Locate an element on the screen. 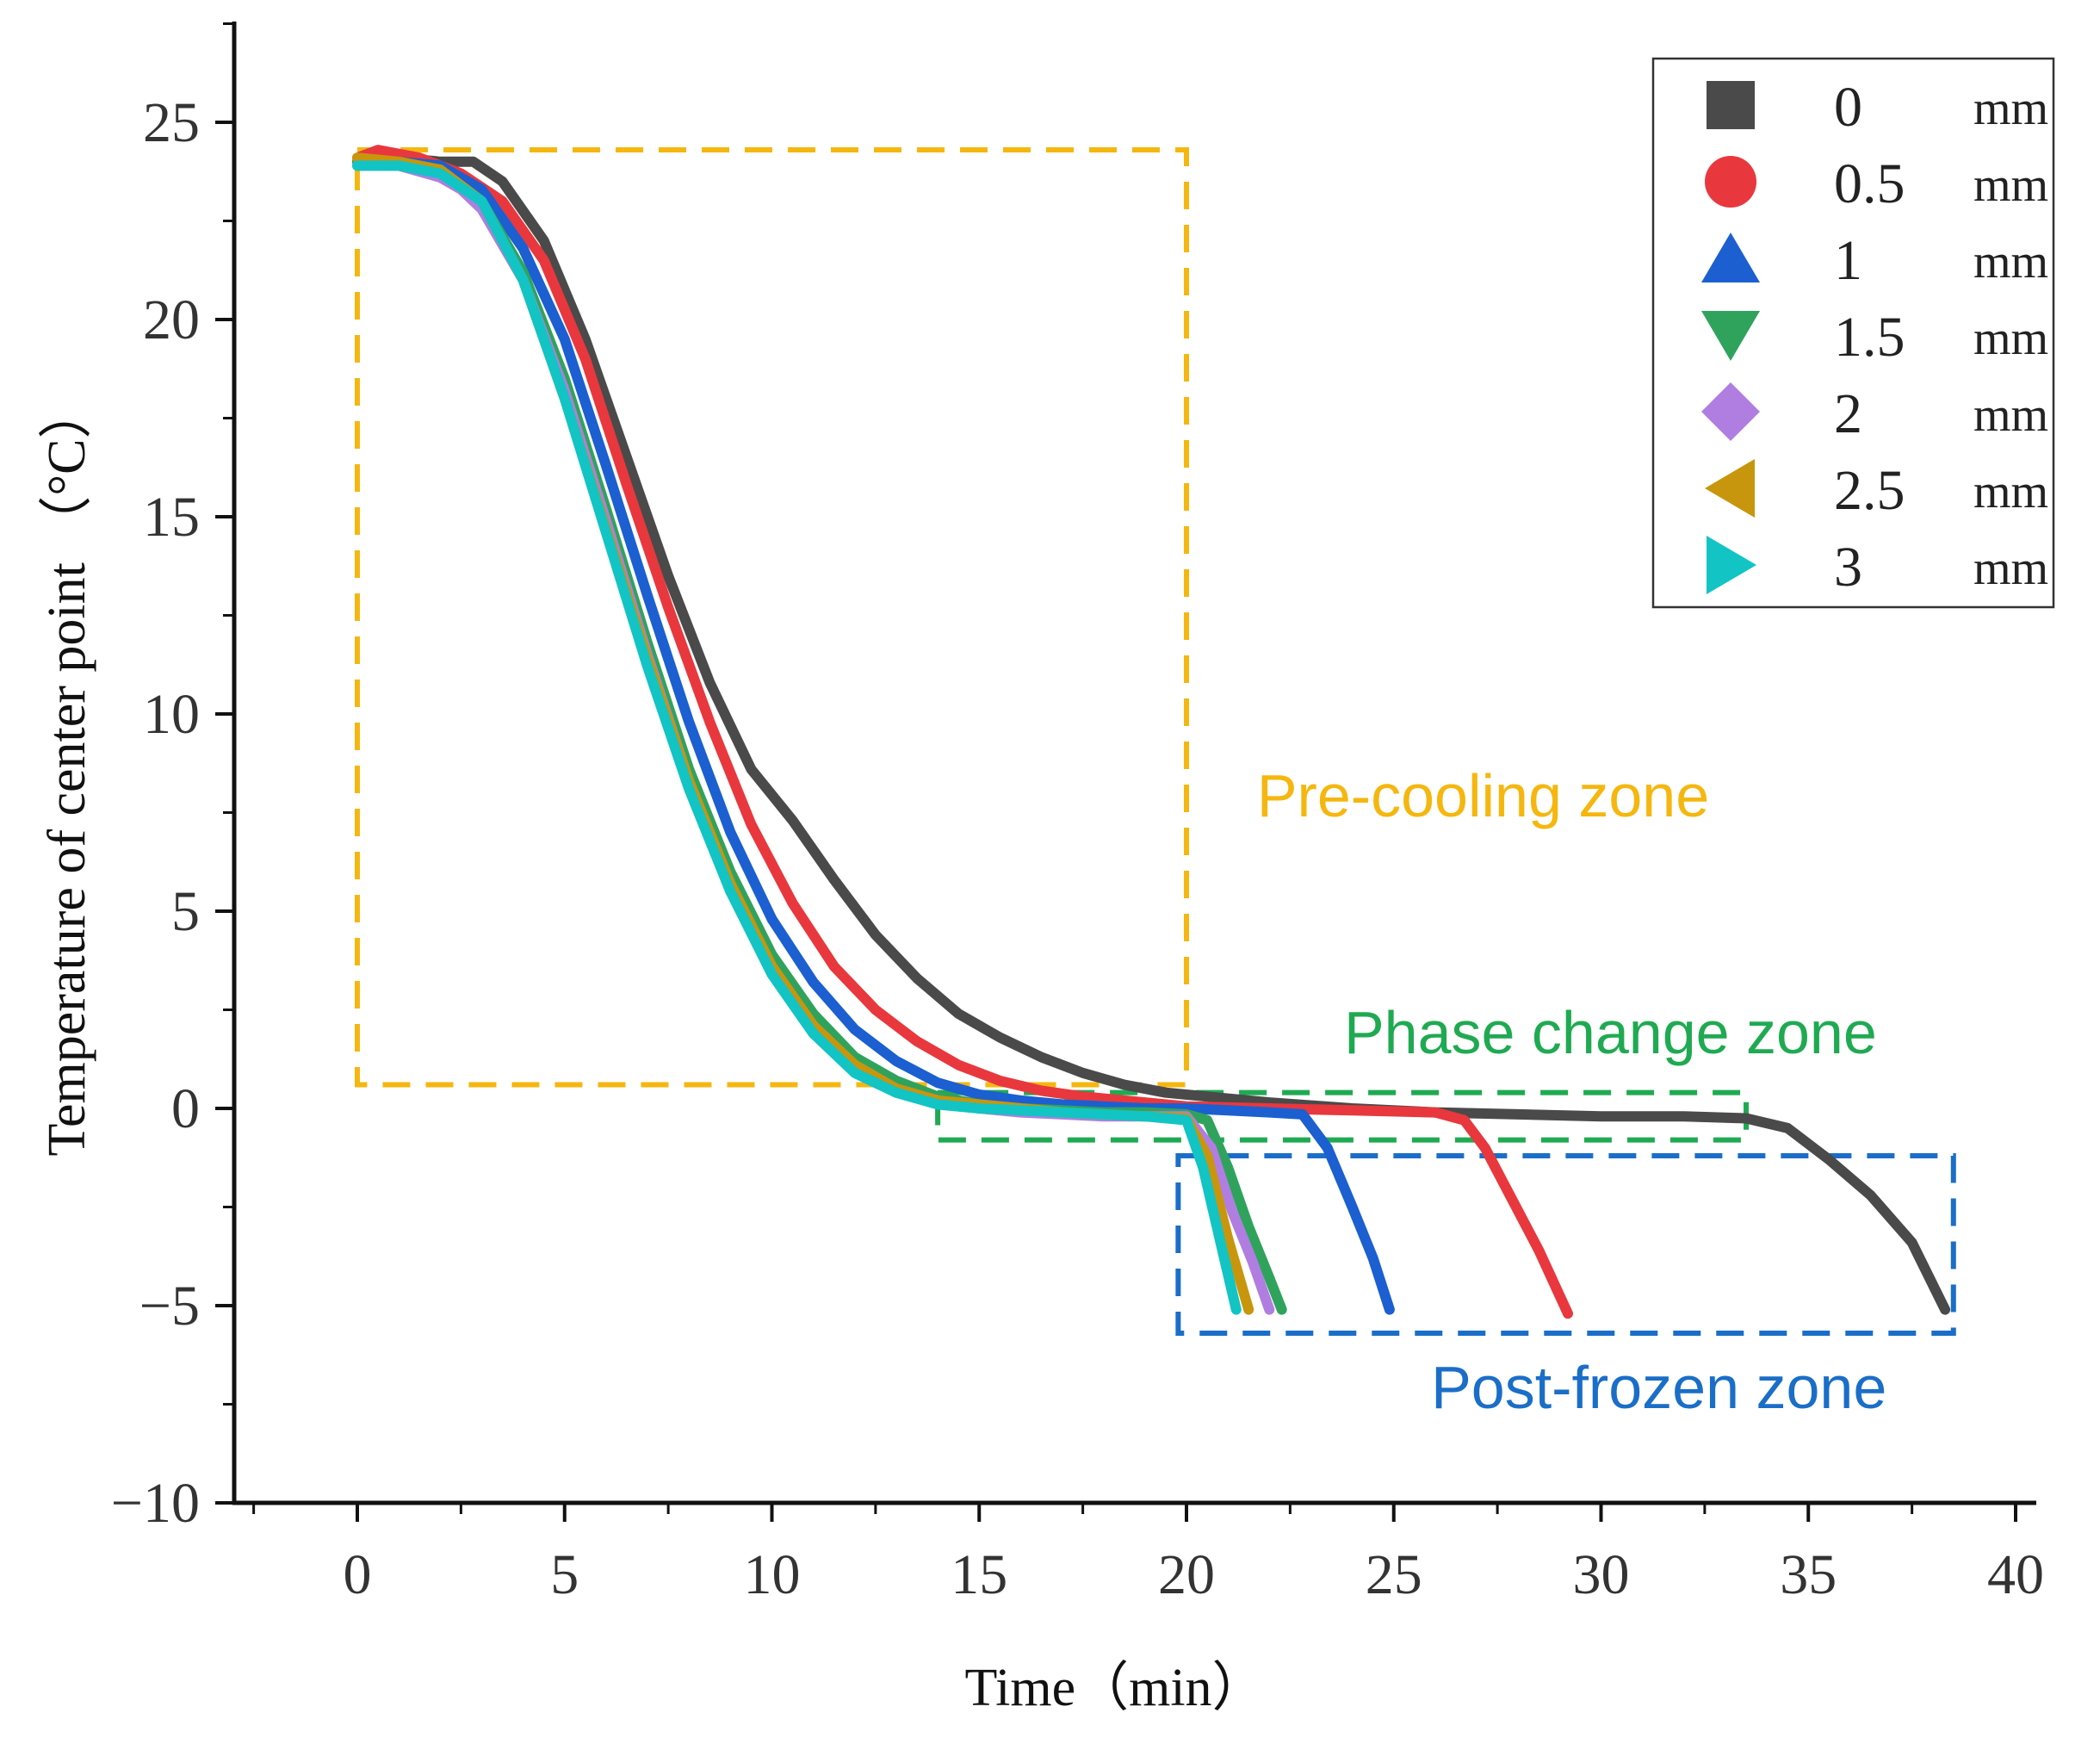  legend-unit-2: mm is located at coordinates (2010, 262).